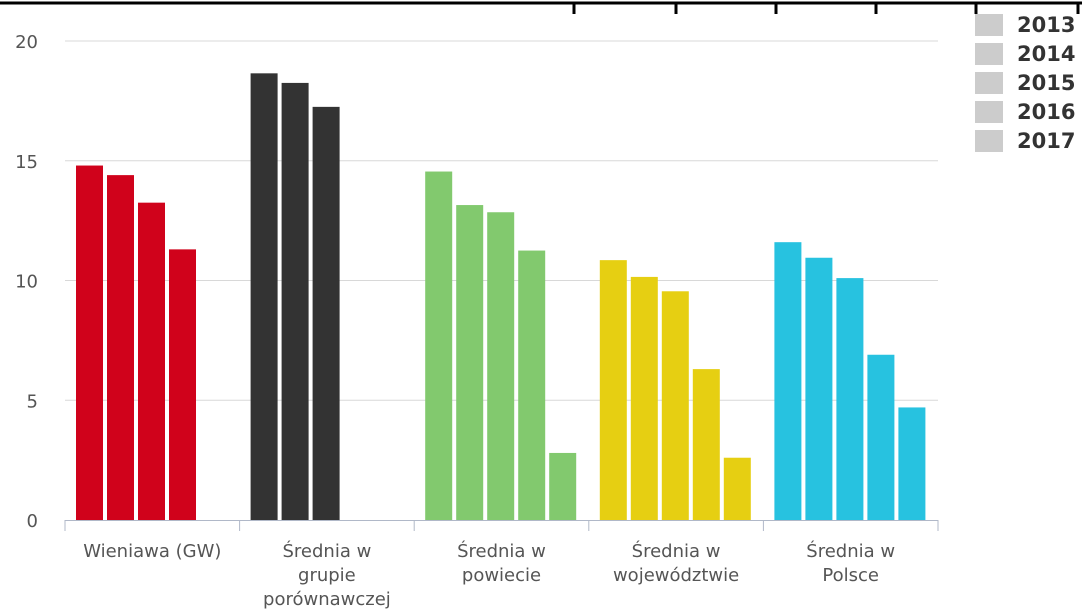  Describe the element at coordinates (1046, 82) in the screenshot. I see `legend-label: 2015` at that location.